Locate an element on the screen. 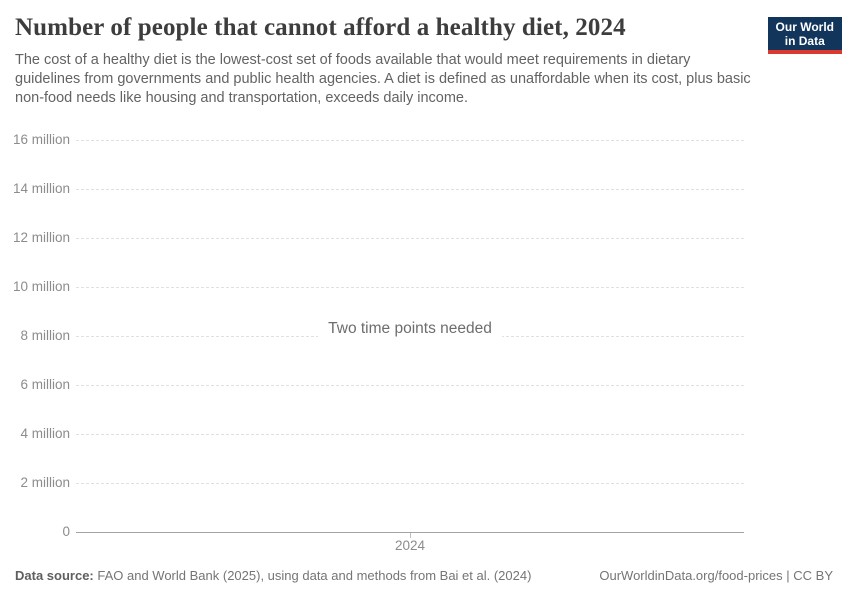 The height and width of the screenshot is (600, 850). y-axis-tick-label: 12 million is located at coordinates (41, 237).